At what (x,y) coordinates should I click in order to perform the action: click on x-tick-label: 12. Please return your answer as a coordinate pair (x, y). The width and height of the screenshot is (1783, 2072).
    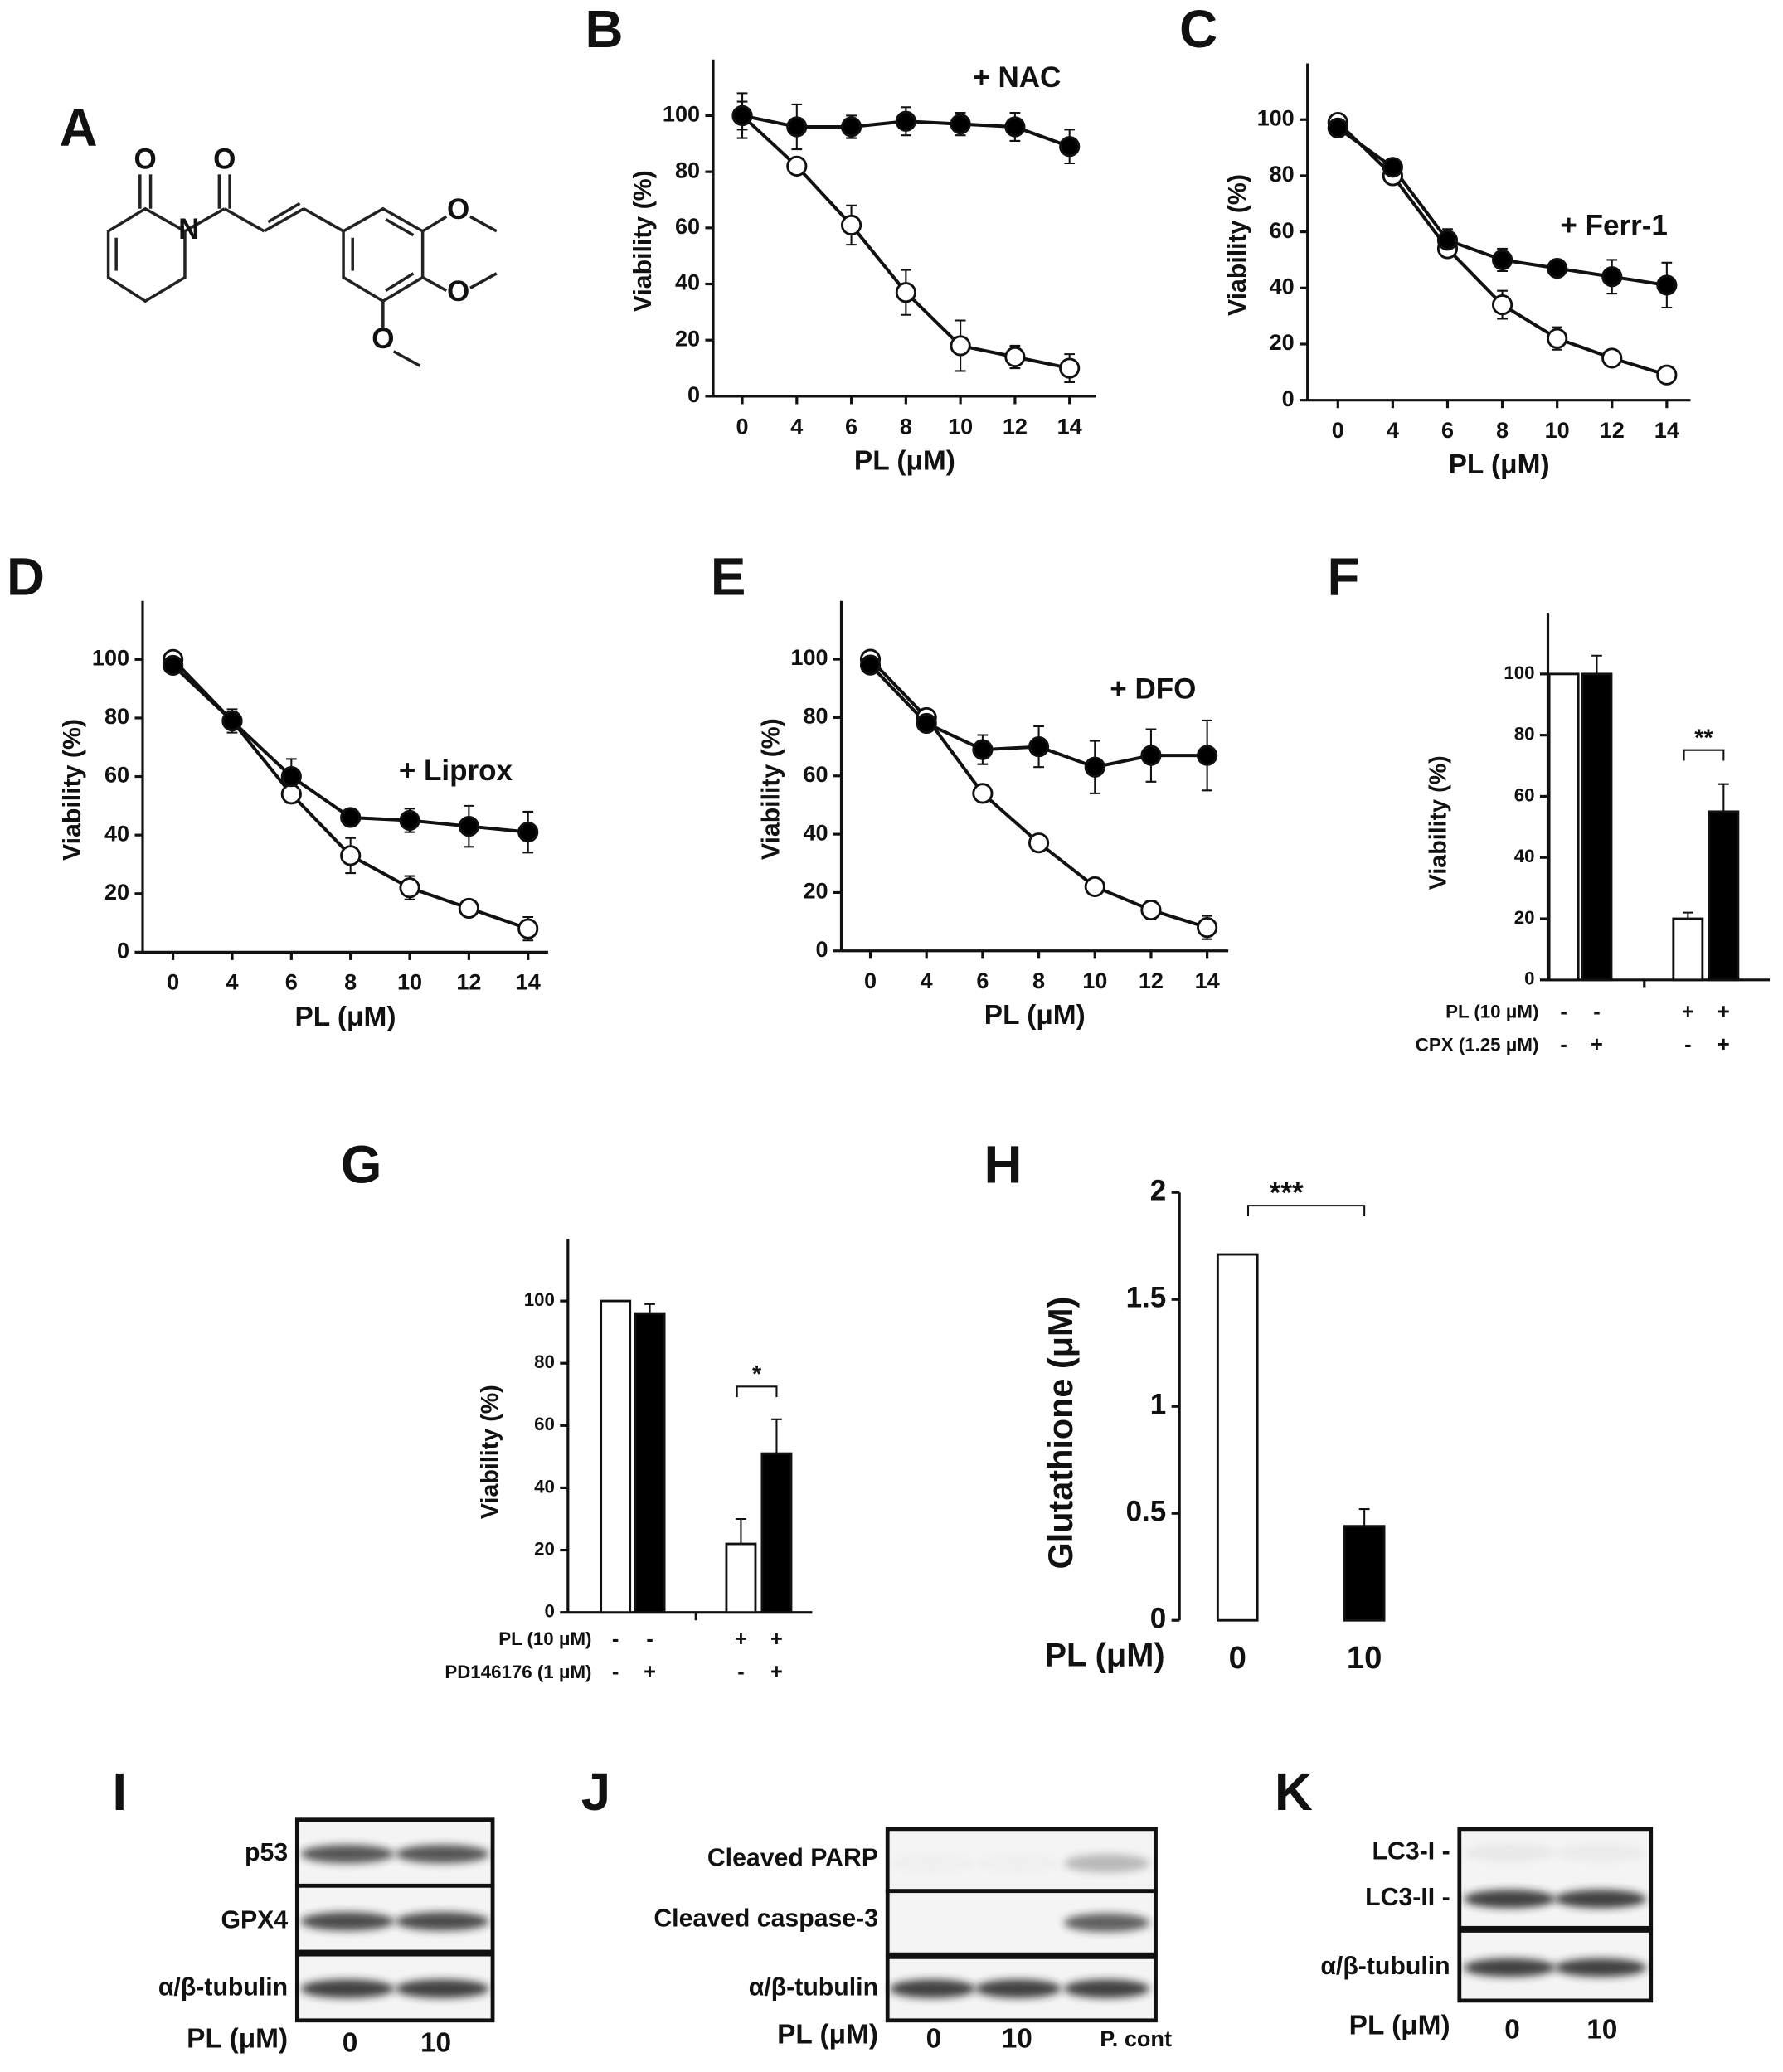
    Looking at the image, I should click on (1613, 430).